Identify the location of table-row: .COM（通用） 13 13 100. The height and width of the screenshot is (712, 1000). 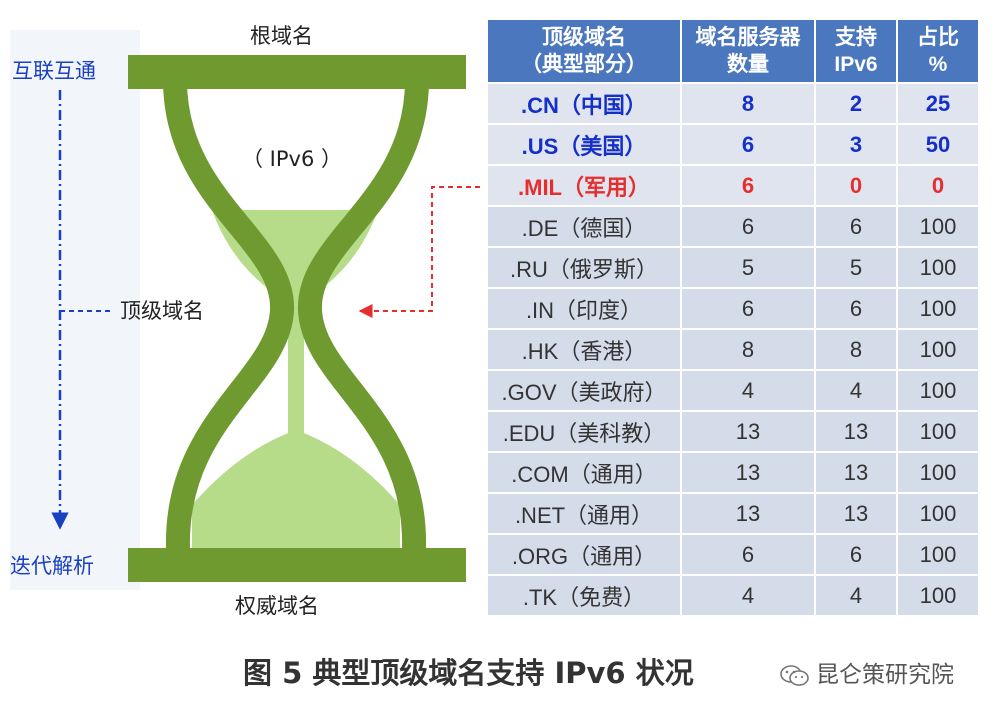
(733, 472).